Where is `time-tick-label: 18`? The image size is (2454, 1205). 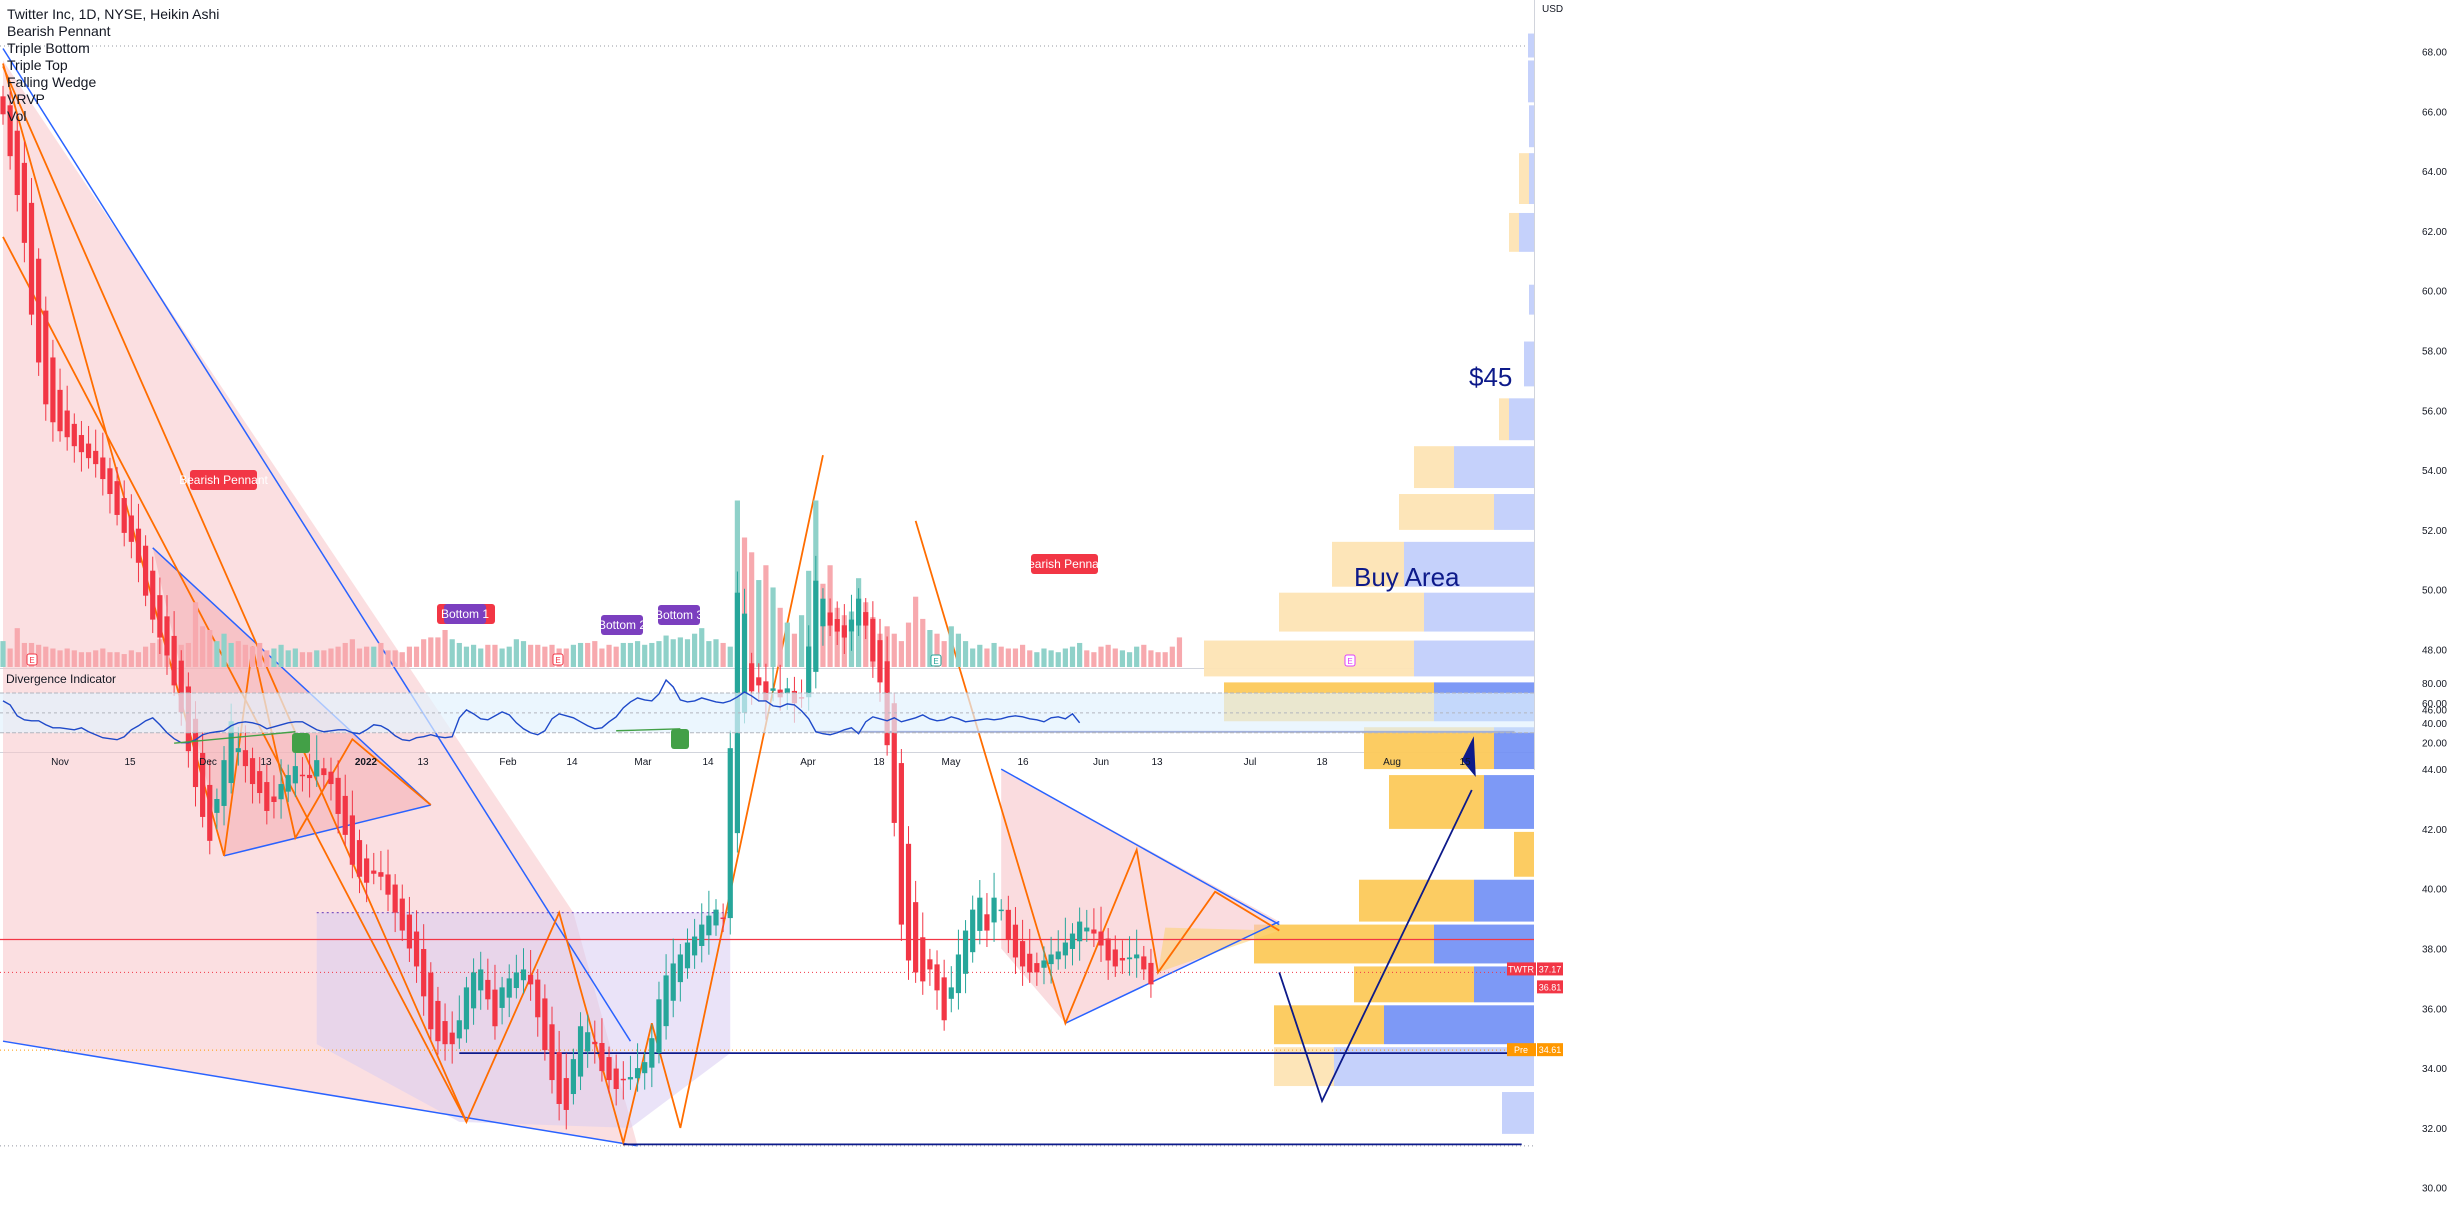 time-tick-label: 18 is located at coordinates (1322, 762).